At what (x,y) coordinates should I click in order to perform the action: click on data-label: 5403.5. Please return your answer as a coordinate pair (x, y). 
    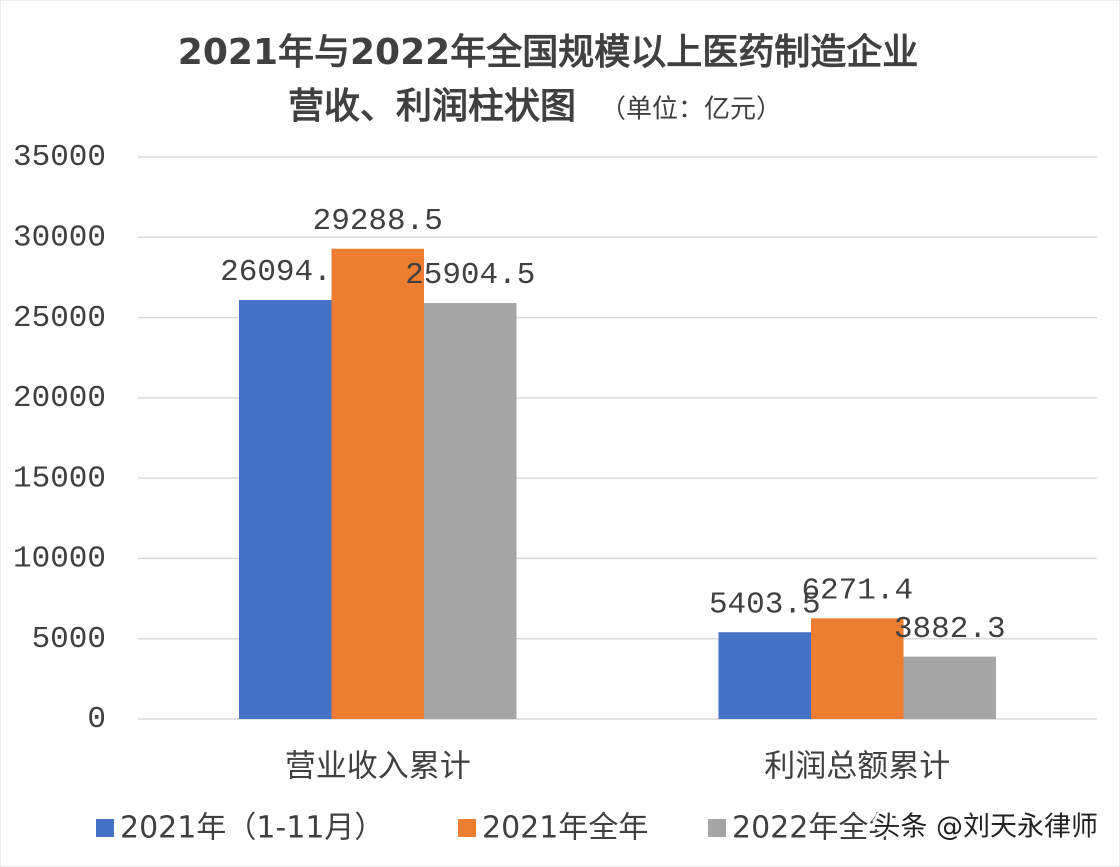
    Looking at the image, I should click on (765, 604).